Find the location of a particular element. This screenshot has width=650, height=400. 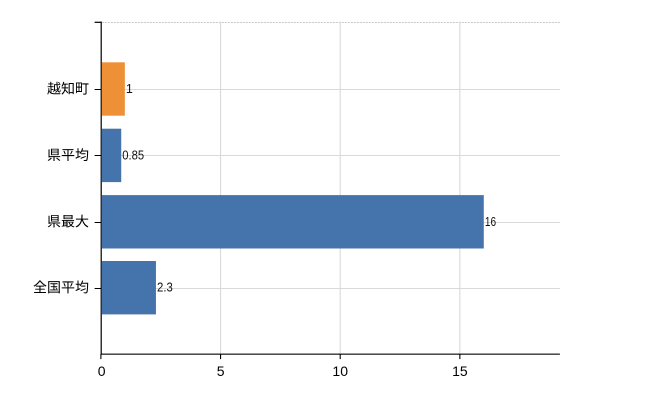

svg-text: 16 is located at coordinates (490, 222).